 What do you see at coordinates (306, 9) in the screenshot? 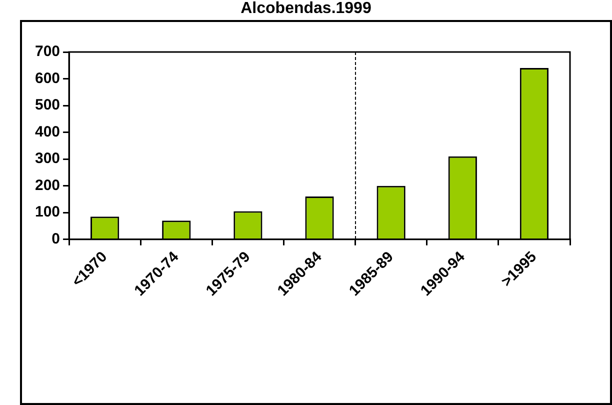
I see `chart-title: Alcobendas.1999` at bounding box center [306, 9].